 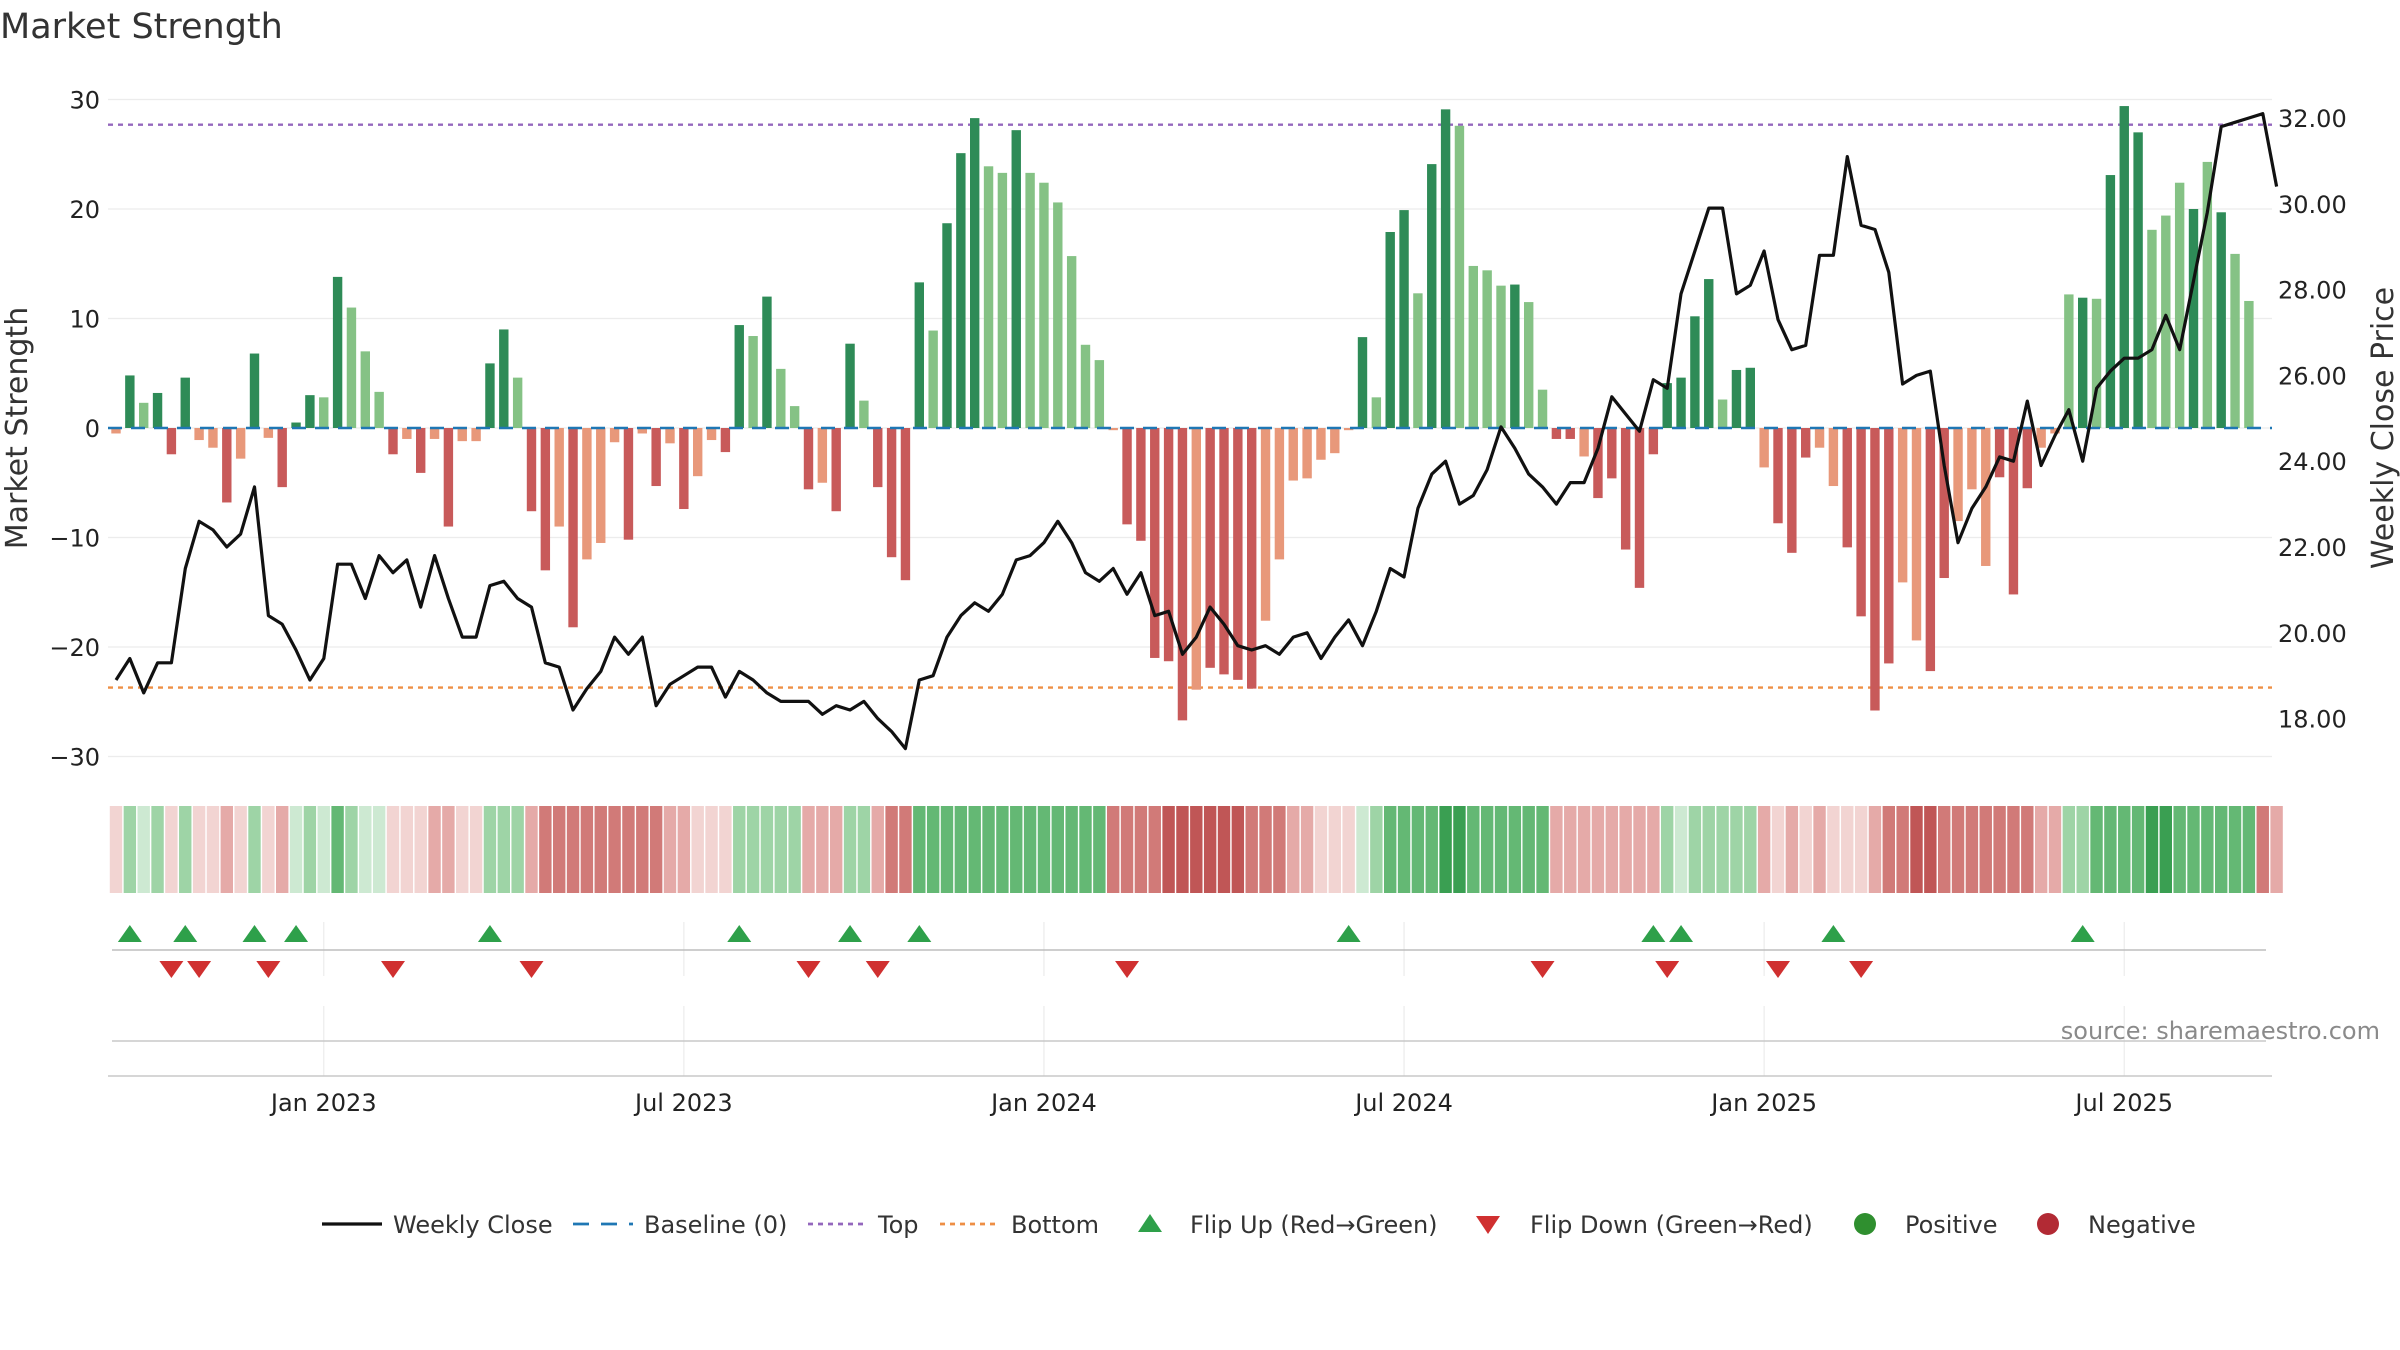 I want to click on left-tick-label: −30, so click(x=74, y=758).